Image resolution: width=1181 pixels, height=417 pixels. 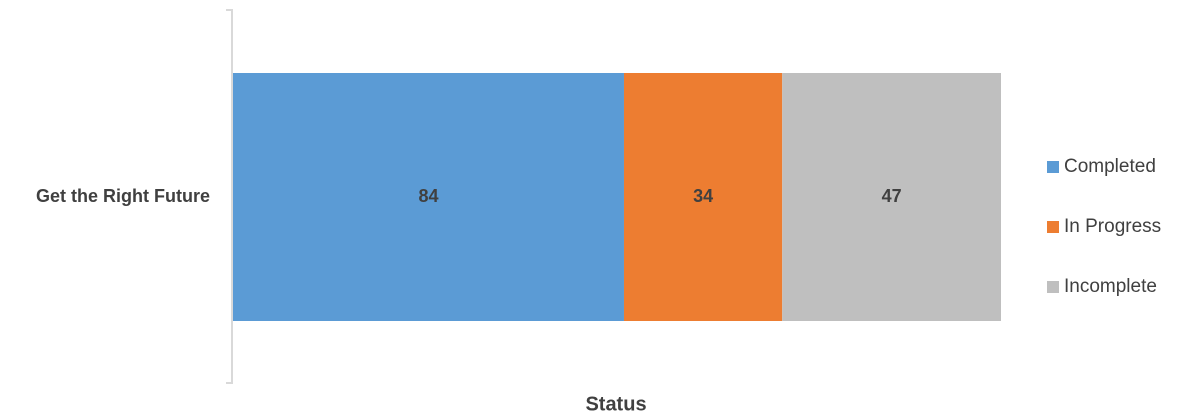 I want to click on data-labels-layer: 84 34 47, so click(x=659, y=196).